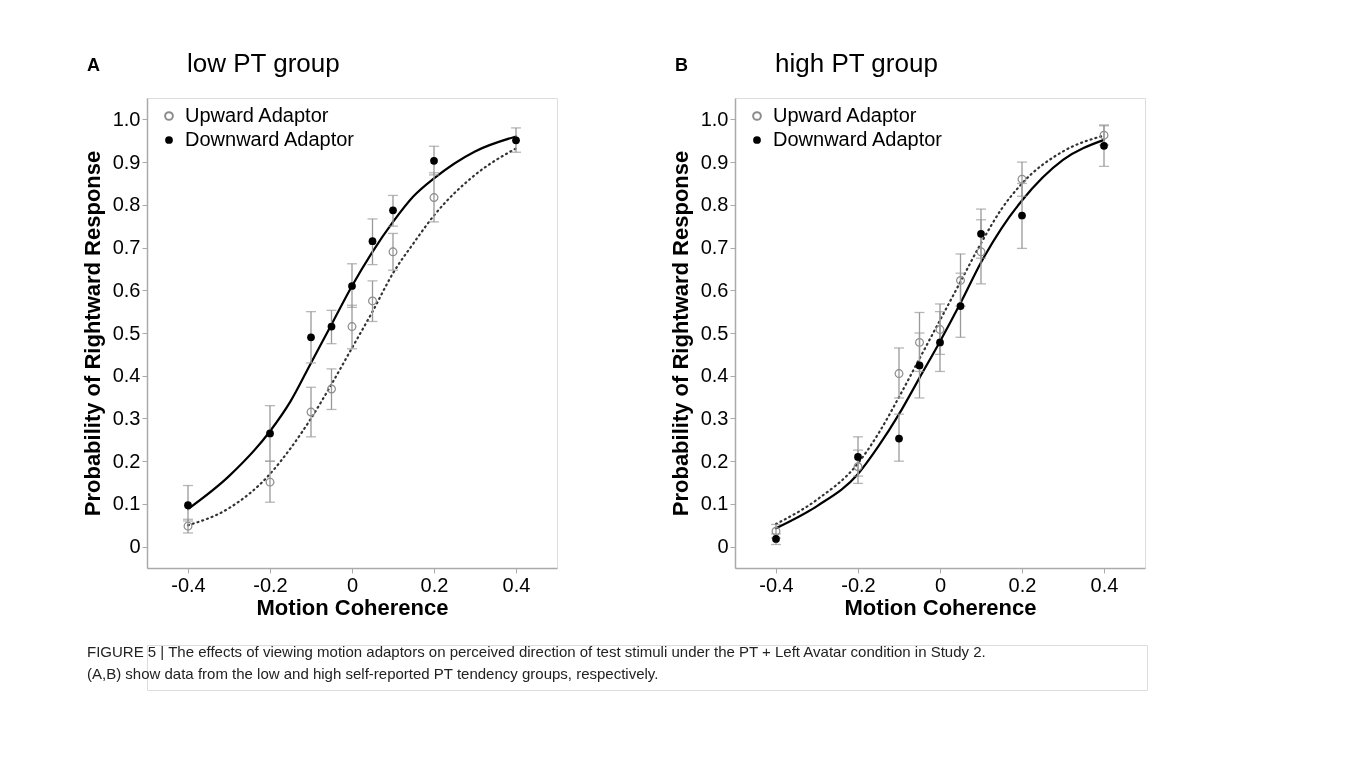 Image resolution: width=1358 pixels, height=779 pixels. I want to click on text: B, so click(681, 65).